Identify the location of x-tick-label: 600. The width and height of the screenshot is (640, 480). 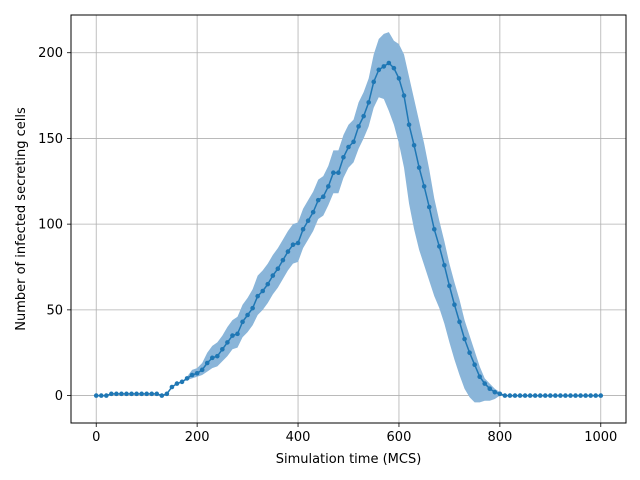
(399, 437).